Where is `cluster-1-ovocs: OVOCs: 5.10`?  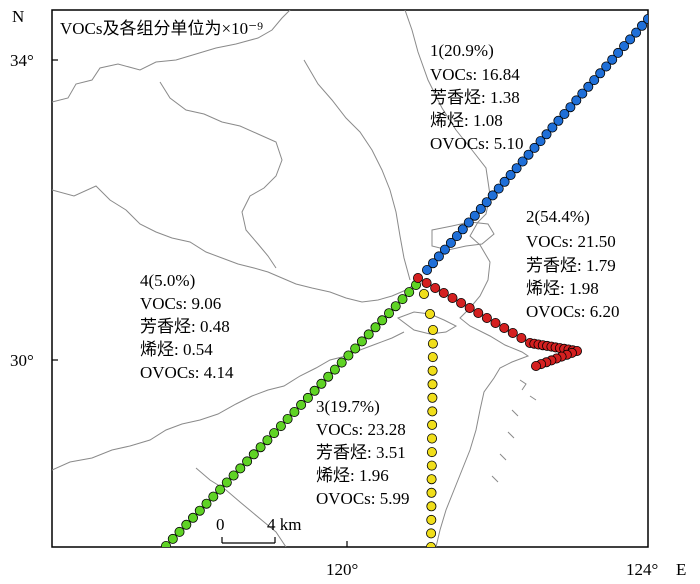 cluster-1-ovocs: OVOCs: 5.10 is located at coordinates (477, 143).